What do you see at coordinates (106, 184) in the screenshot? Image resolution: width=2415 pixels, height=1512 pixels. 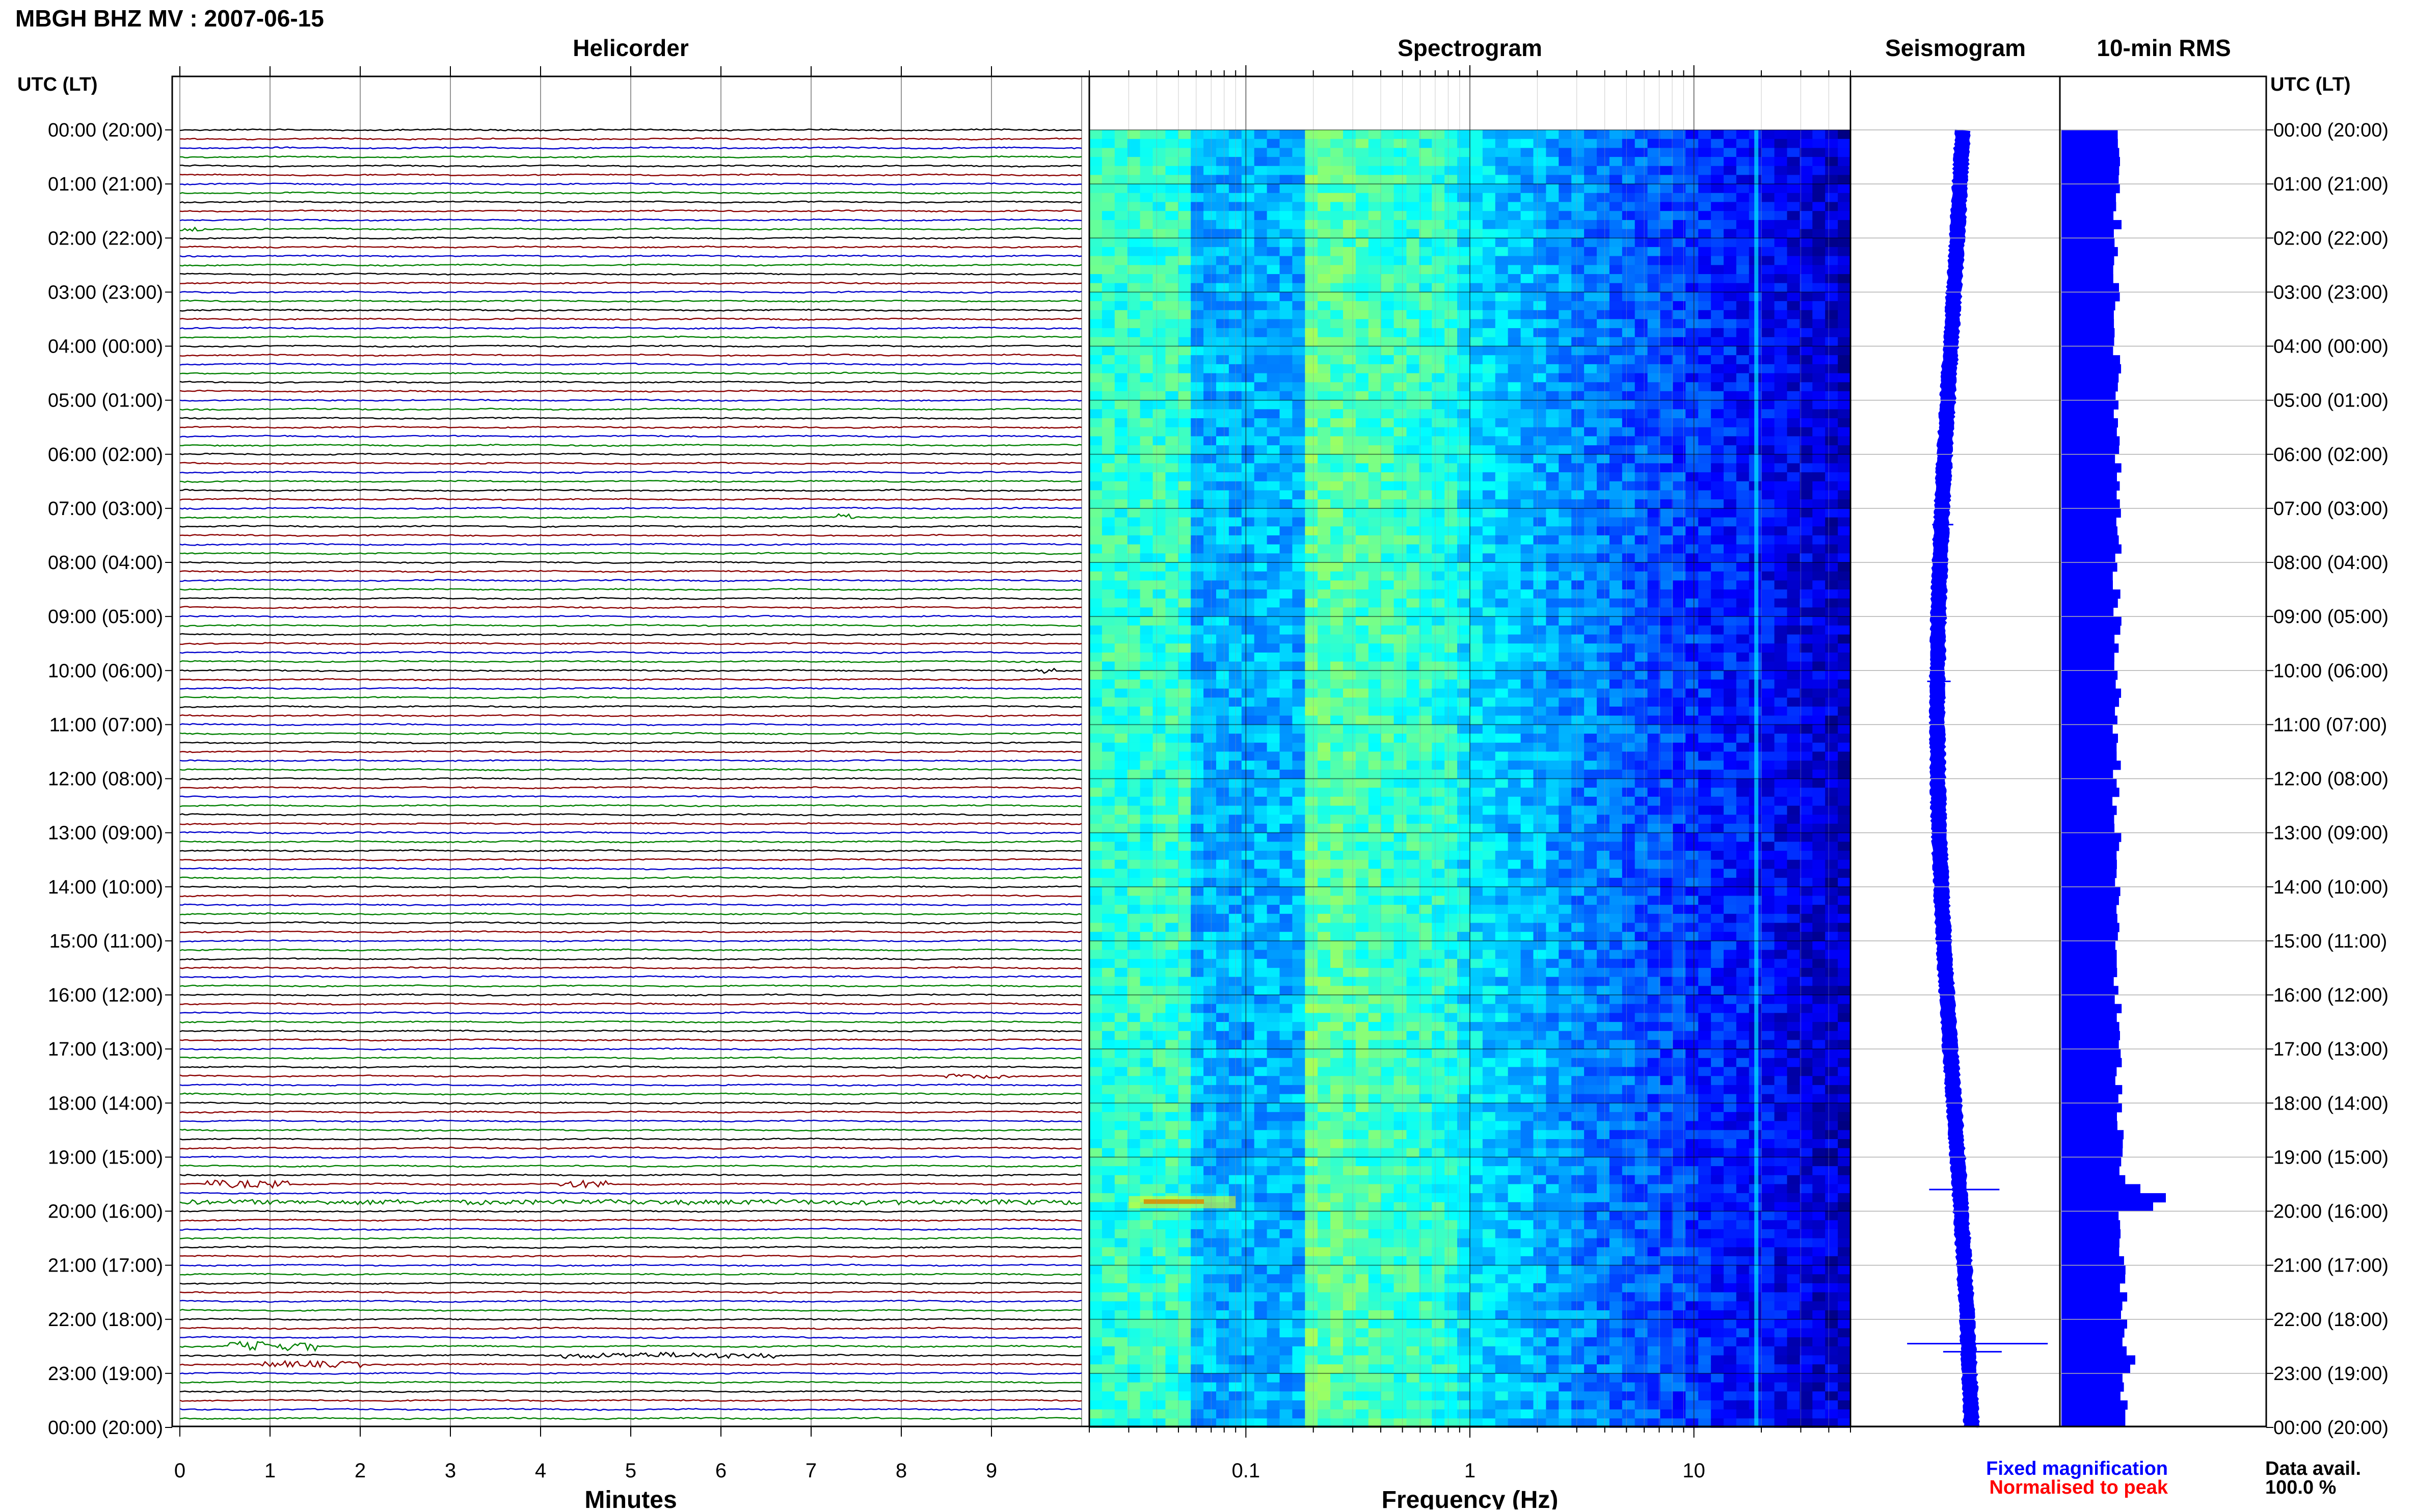 I see `time-label-left: 01:00 (21:00)` at bounding box center [106, 184].